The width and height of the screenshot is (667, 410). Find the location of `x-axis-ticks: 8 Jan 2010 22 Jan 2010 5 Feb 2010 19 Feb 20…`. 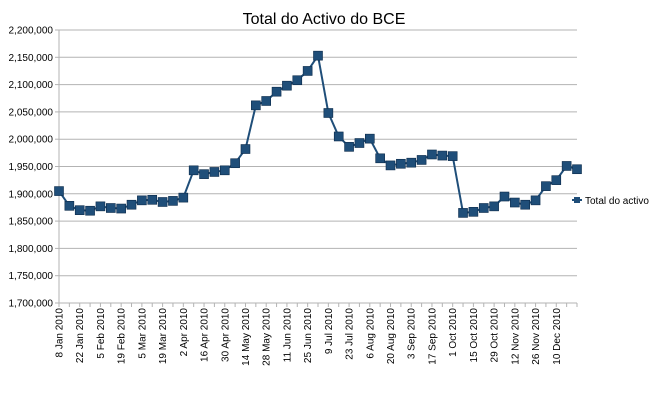

x-axis-ticks: 8 Jan 2010 22 Jan 2010 5 Feb 2010 19 Feb 20… is located at coordinates (316, 334).